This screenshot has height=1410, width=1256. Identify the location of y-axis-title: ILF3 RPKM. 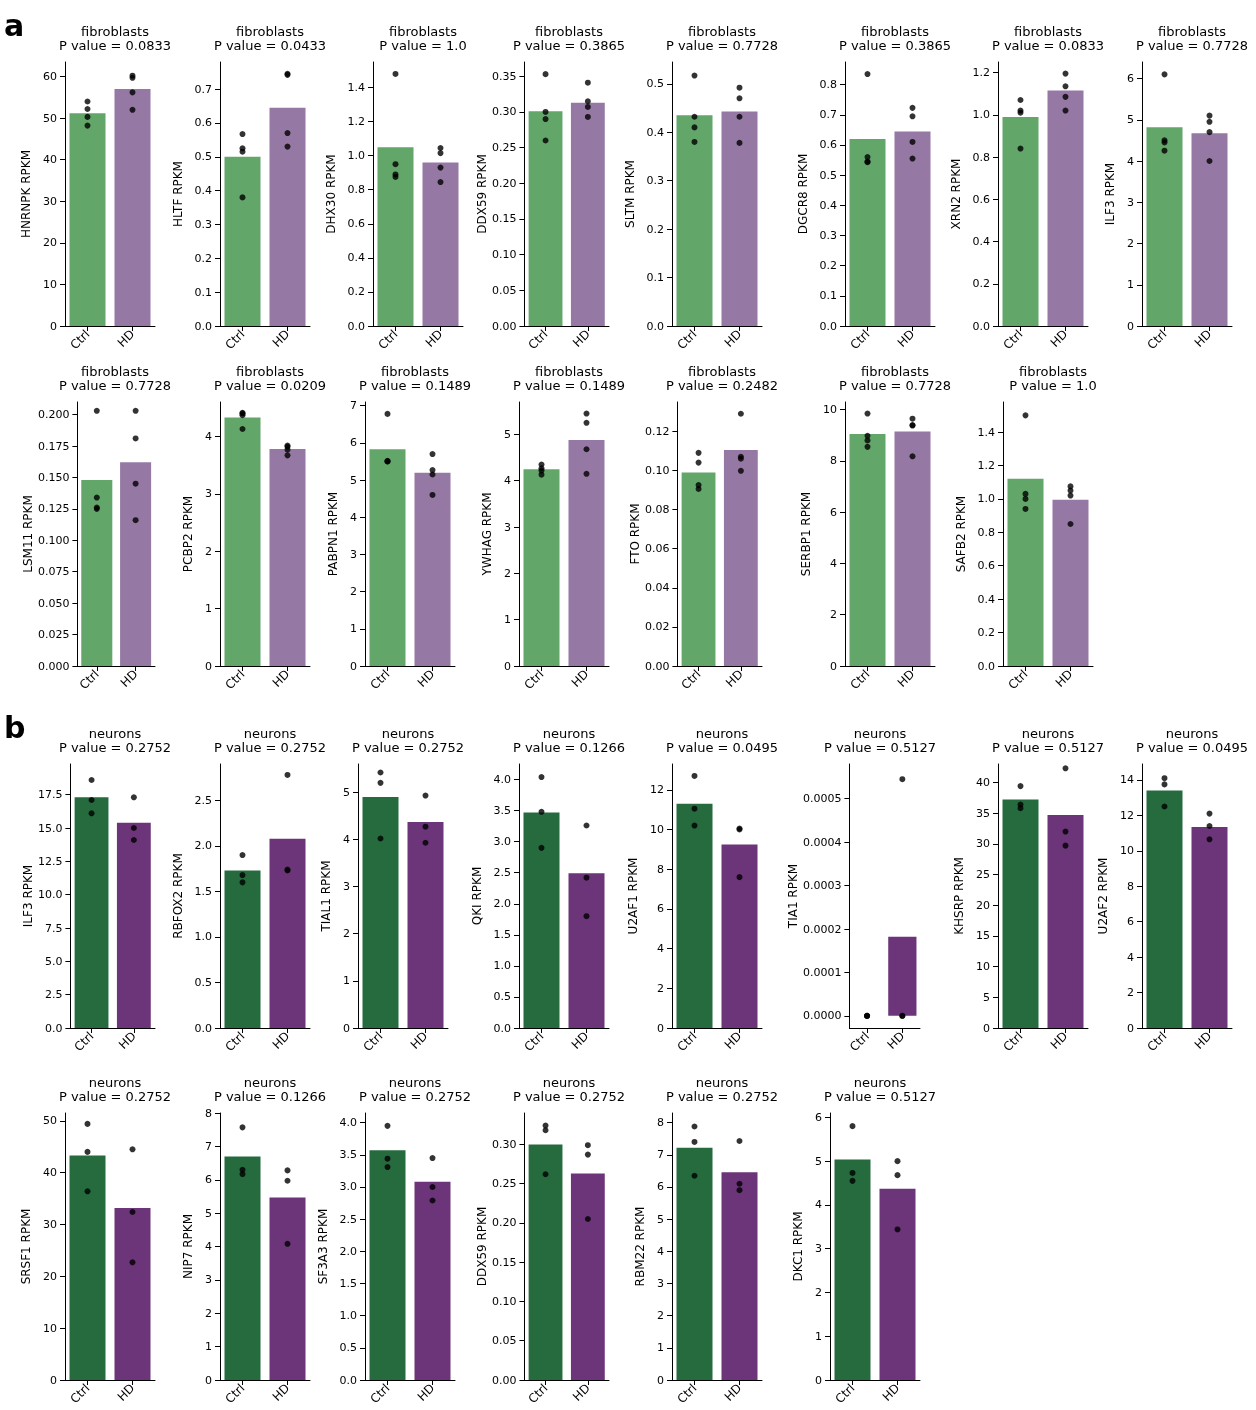
(27, 896).